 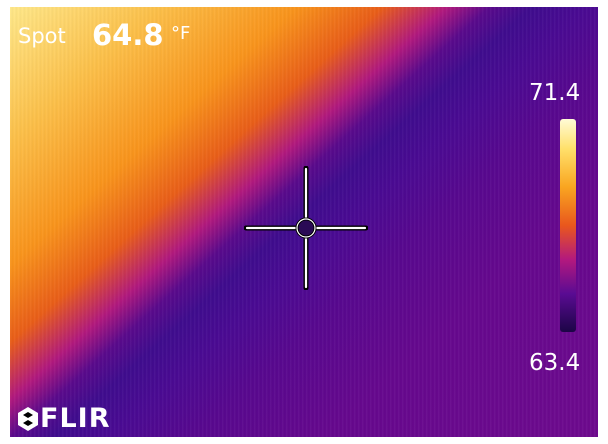 What do you see at coordinates (181, 33) in the screenshot?
I see `spot-temperature-unit: °F` at bounding box center [181, 33].